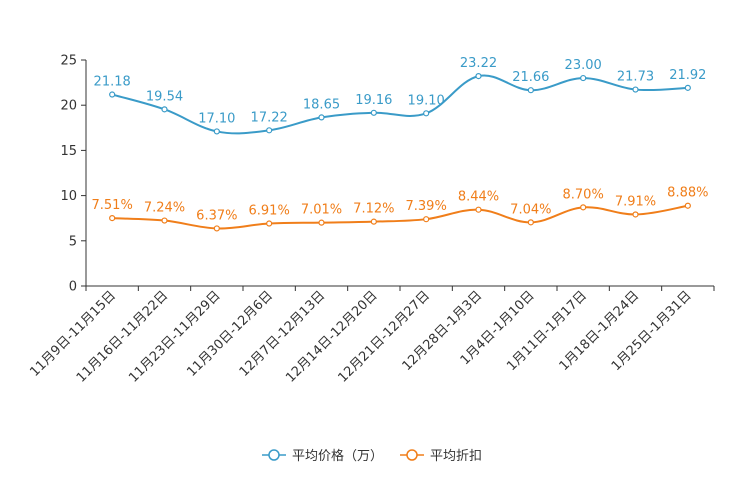 The height and width of the screenshot is (496, 744). What do you see at coordinates (73, 241) in the screenshot?
I see `y-tick-label: 5` at bounding box center [73, 241].